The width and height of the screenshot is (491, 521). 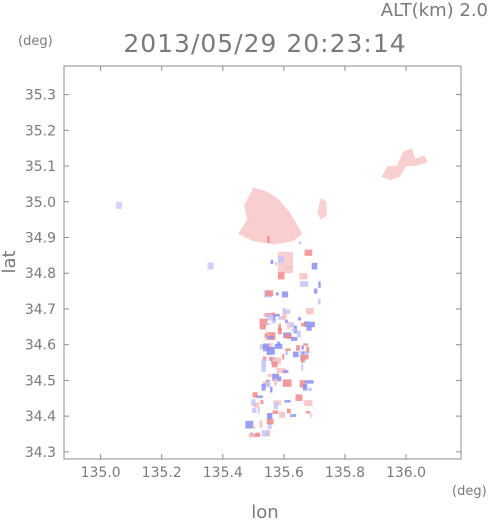 What do you see at coordinates (40, 167) in the screenshot?
I see `y-tick-label: 35.1` at bounding box center [40, 167].